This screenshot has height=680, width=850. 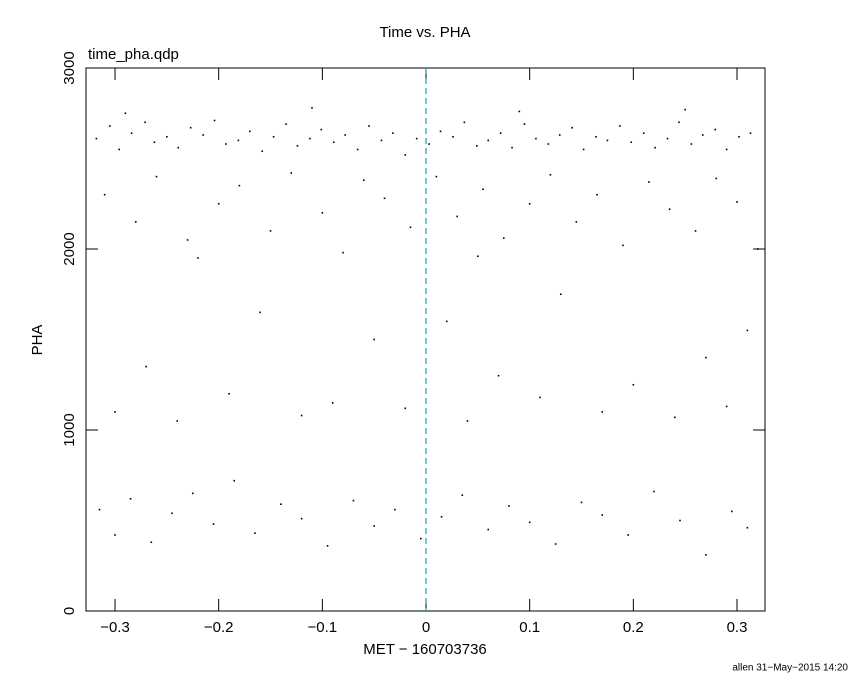 I want to click on x-tick-label: −0.1, so click(x=323, y=627).